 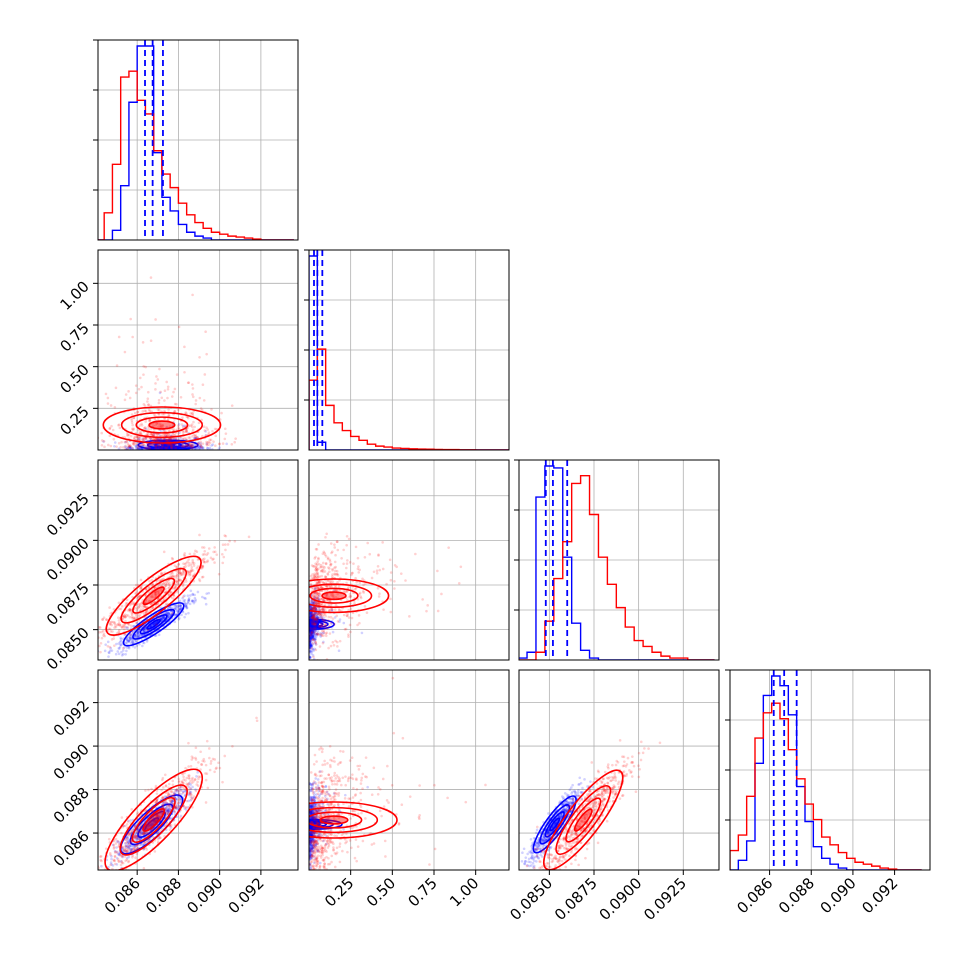 What do you see at coordinates (74, 379) in the screenshot?
I see `y-tick-label: 0.50` at bounding box center [74, 379].